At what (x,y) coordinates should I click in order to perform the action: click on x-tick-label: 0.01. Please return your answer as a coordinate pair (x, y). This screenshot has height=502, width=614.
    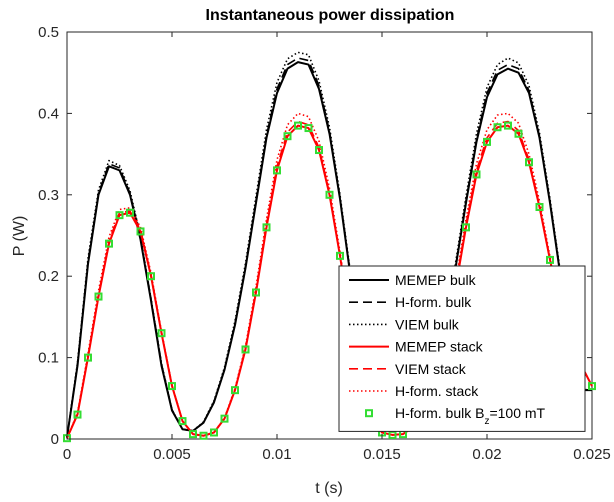
    Looking at the image, I should click on (276, 454).